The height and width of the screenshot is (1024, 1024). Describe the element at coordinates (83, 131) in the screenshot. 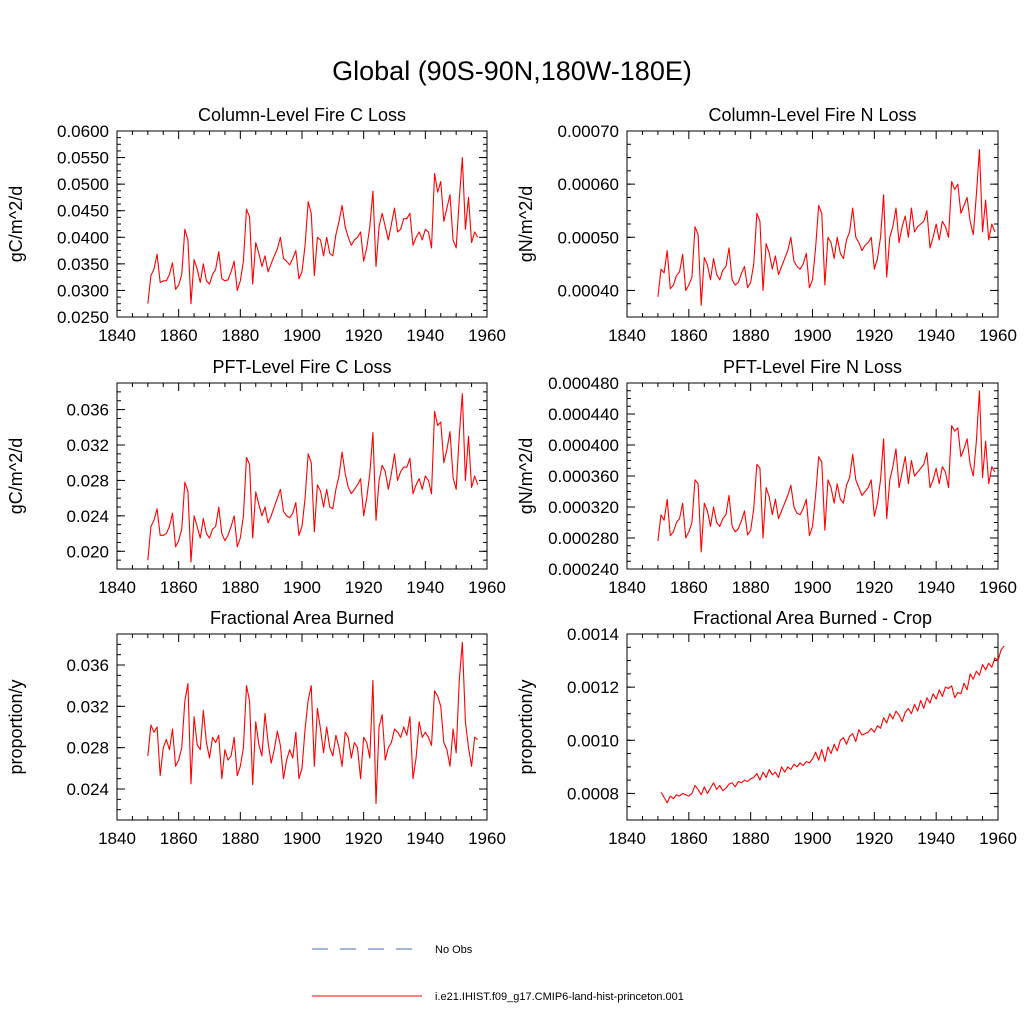

I see `y-tick-label: 0.0600` at that location.